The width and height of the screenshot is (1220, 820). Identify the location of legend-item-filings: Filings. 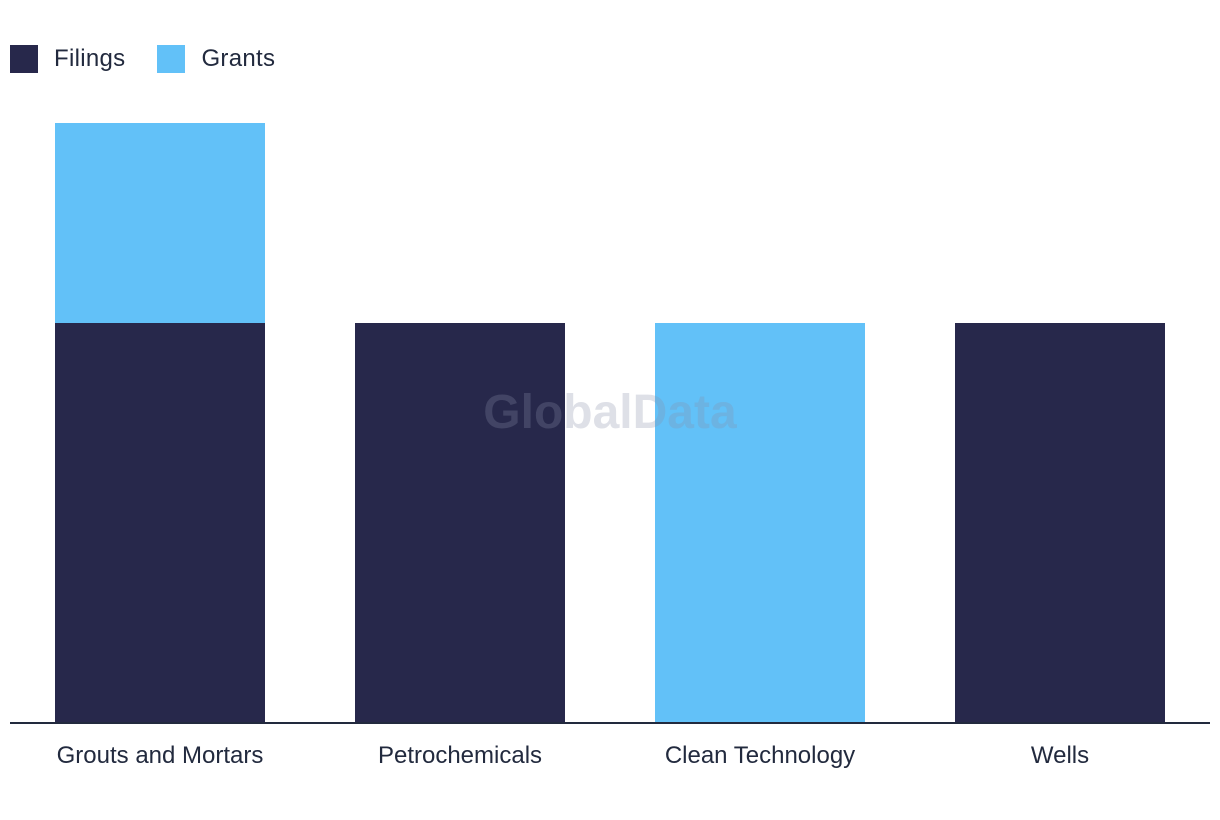
(67, 59).